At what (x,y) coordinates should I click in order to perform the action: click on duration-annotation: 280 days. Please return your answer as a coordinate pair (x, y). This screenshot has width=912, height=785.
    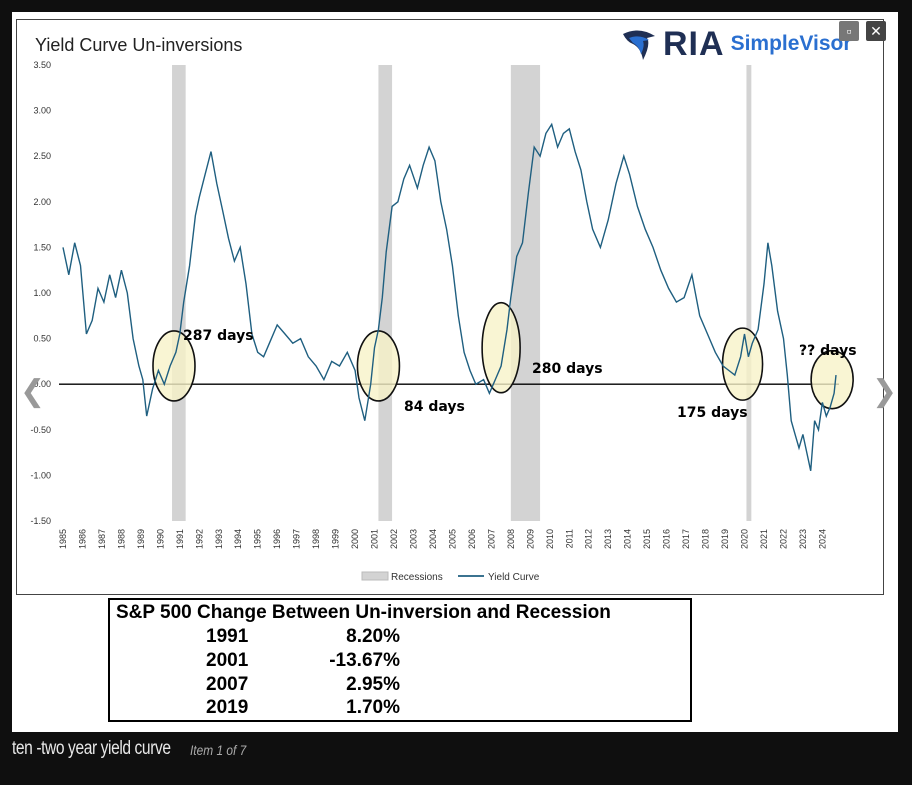
    Looking at the image, I should click on (567, 369).